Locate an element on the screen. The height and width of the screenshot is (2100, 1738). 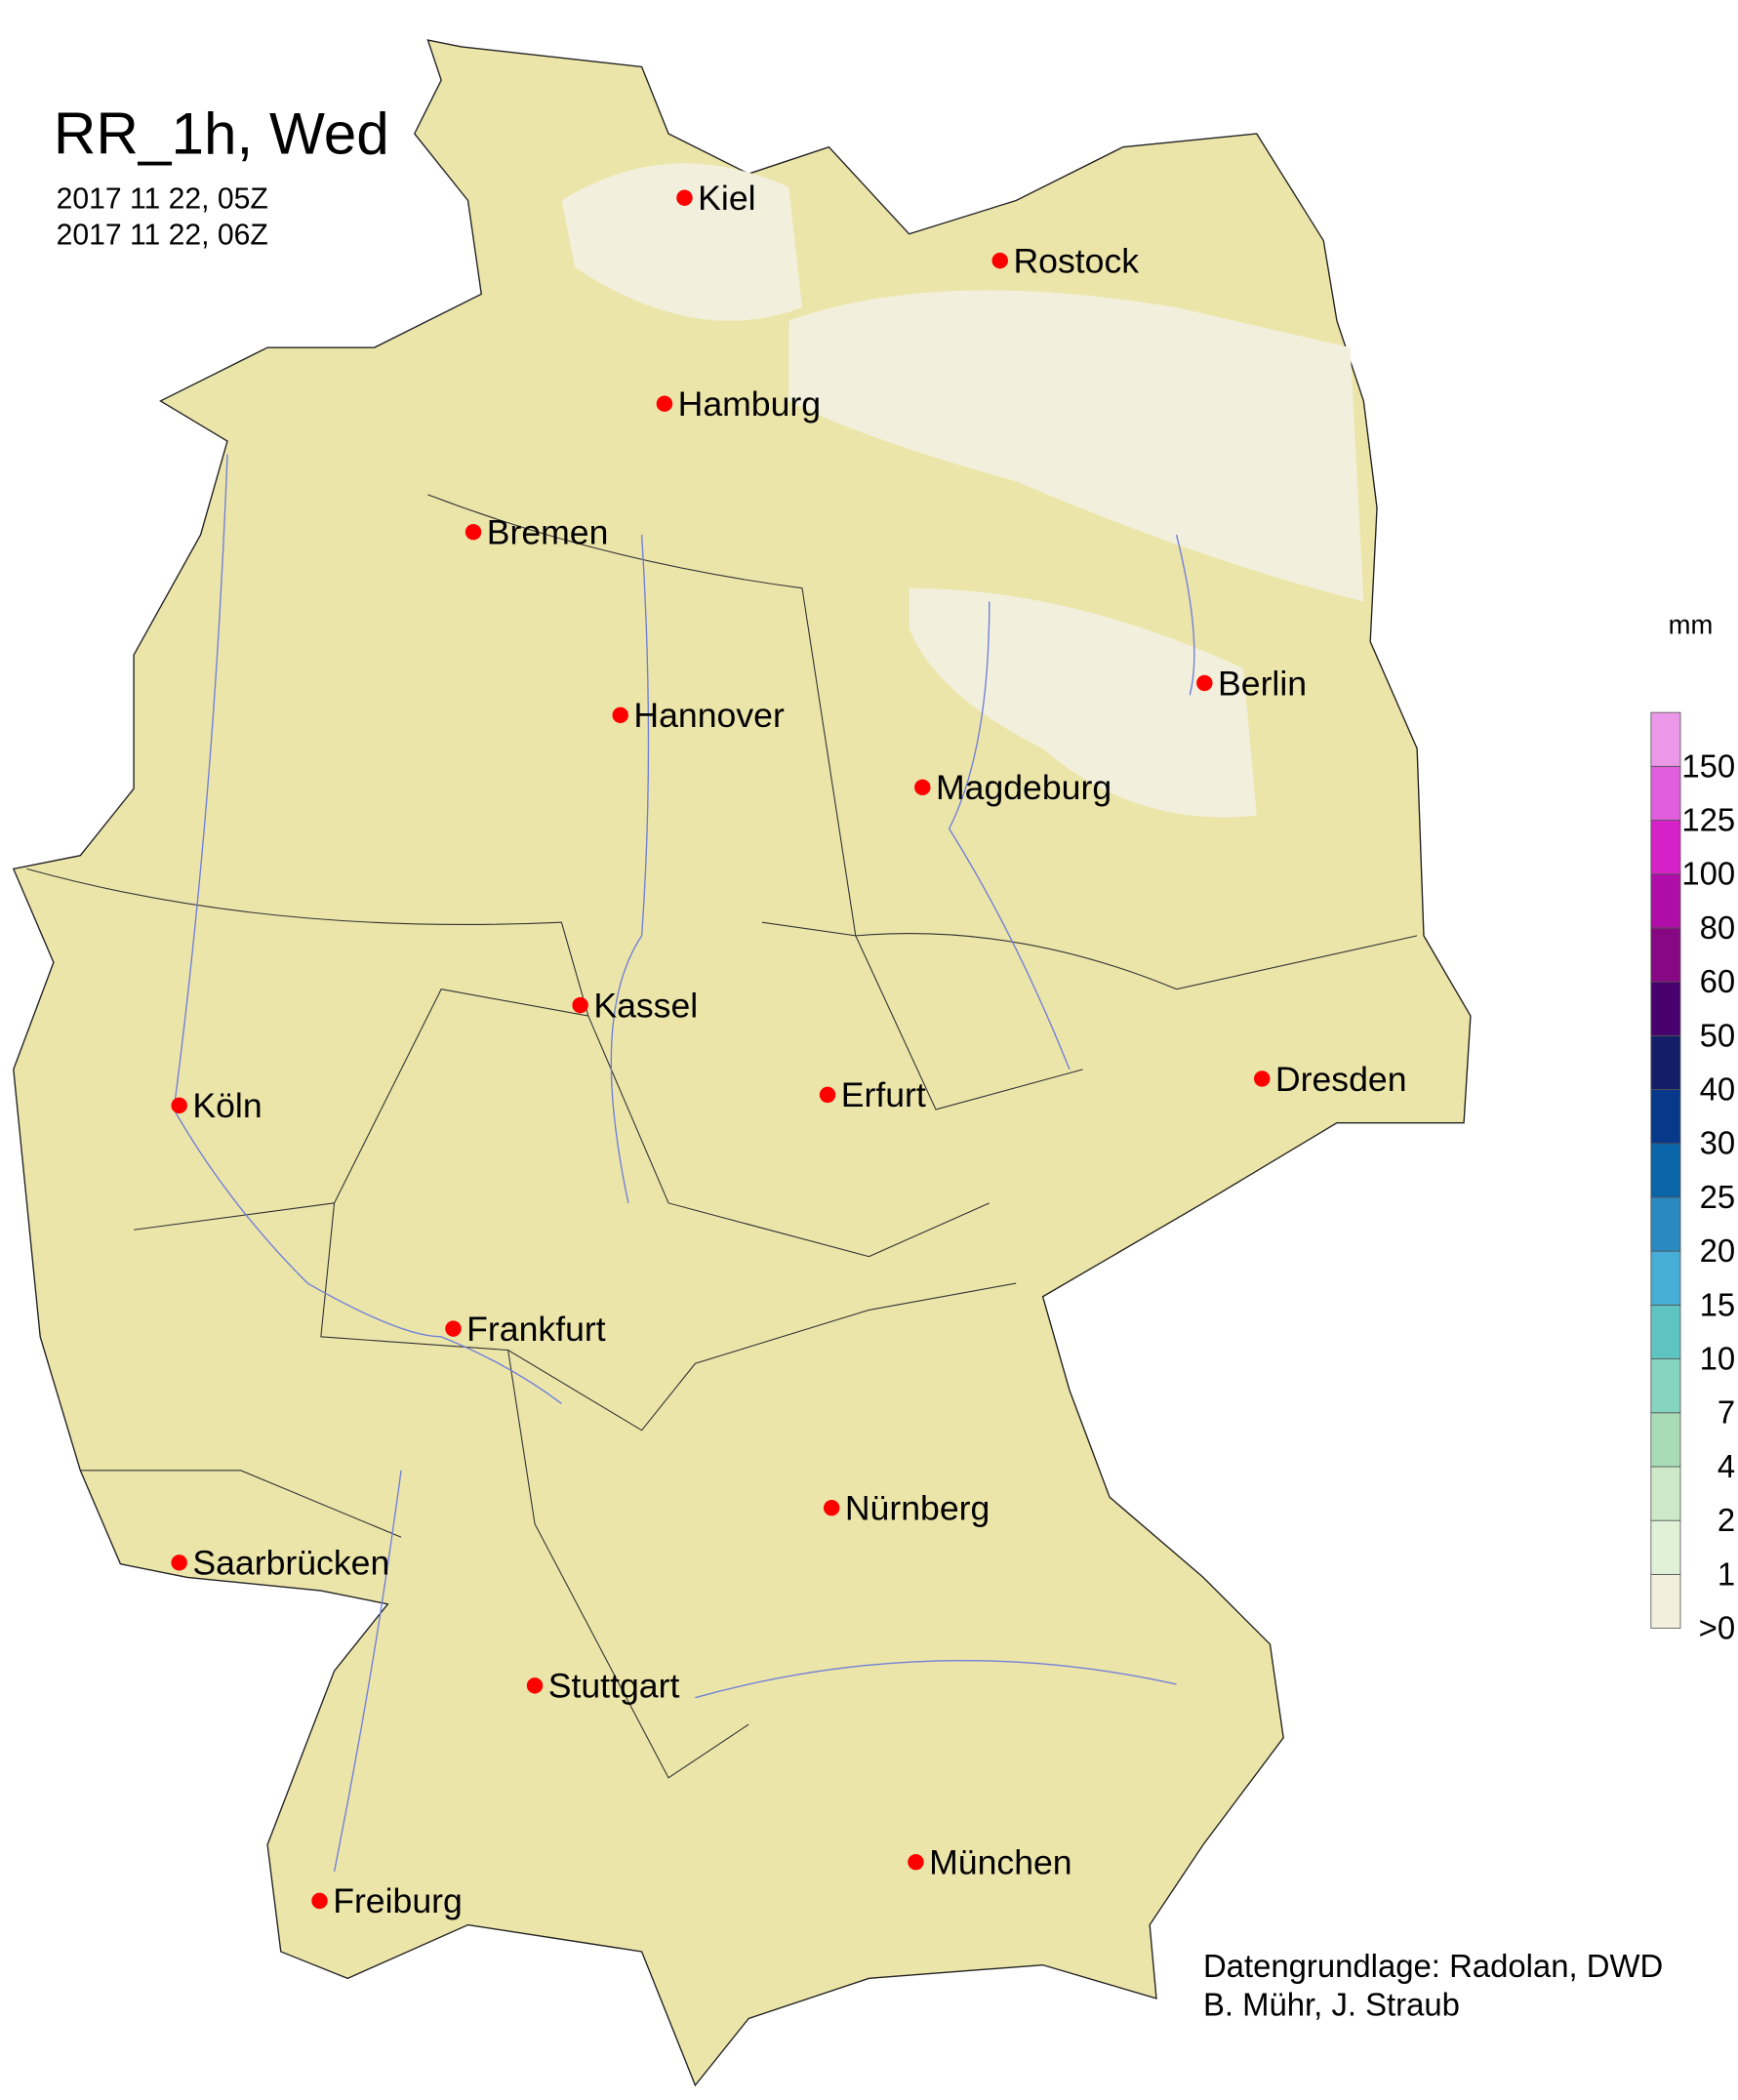
city-label: Dresden is located at coordinates (1341, 1079).